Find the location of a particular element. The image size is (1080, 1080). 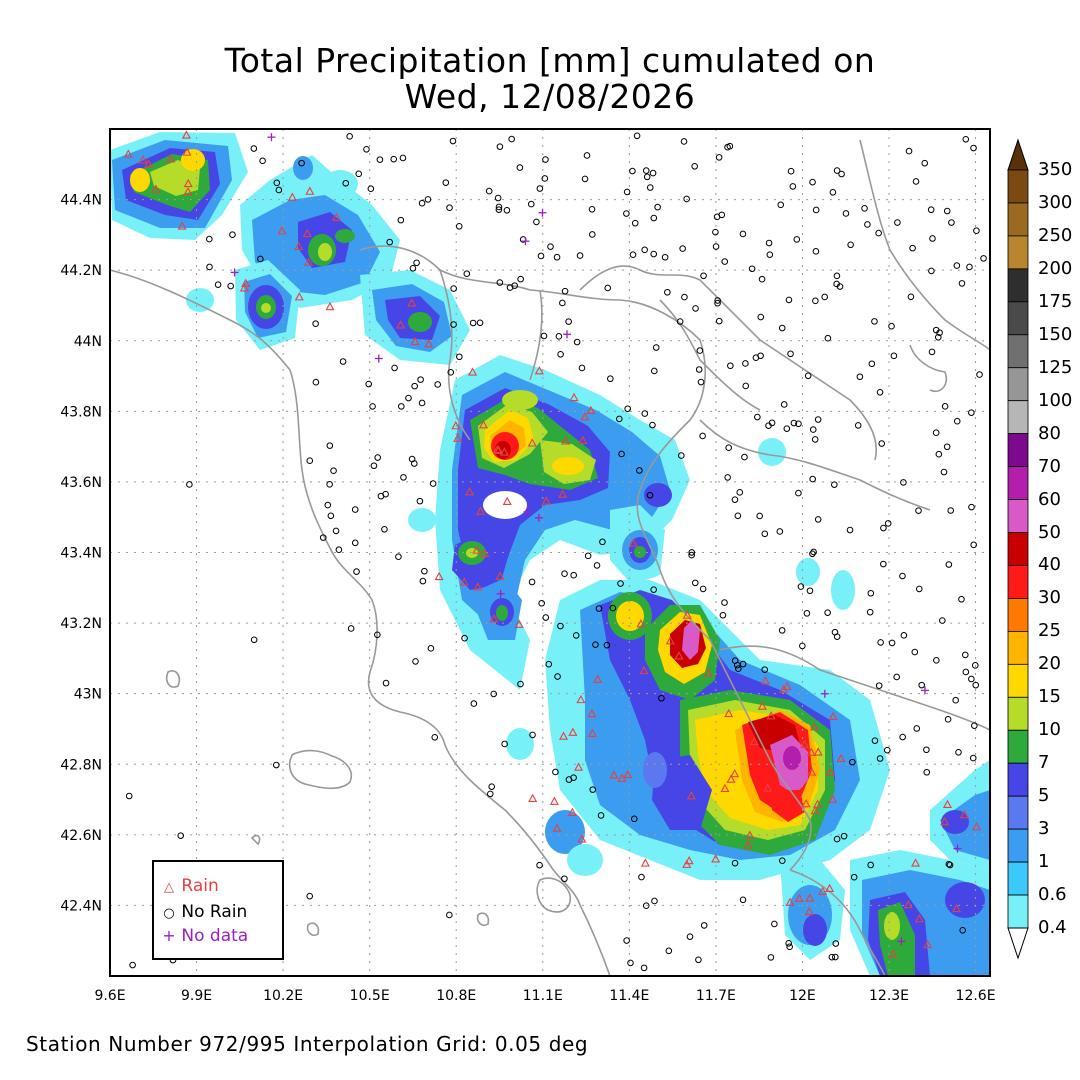

colorbar-level-label: 0.4 is located at coordinates (1052, 927).